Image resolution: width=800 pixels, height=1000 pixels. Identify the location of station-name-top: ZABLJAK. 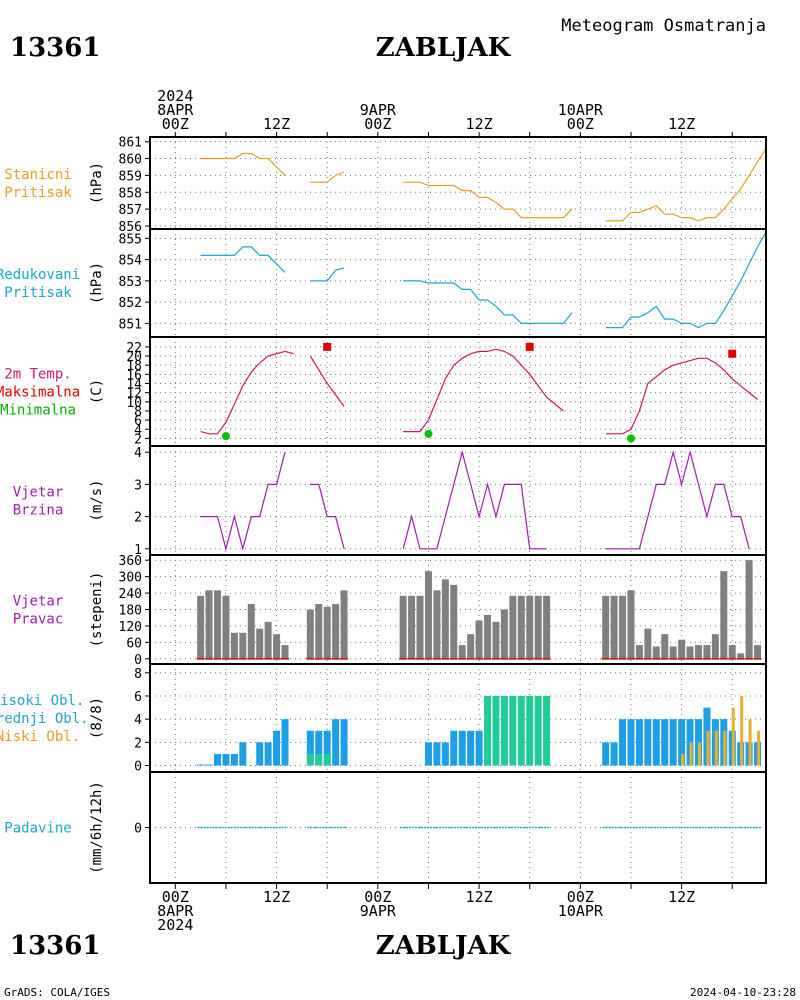
(444, 48).